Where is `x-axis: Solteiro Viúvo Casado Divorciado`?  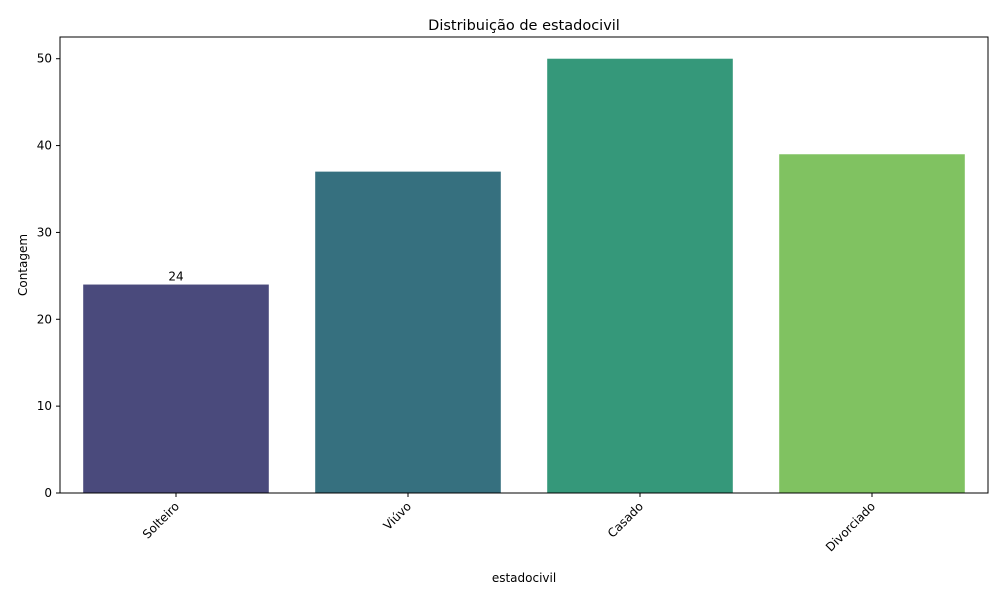 x-axis: Solteiro Viúvo Casado Divorciado is located at coordinates (509, 523).